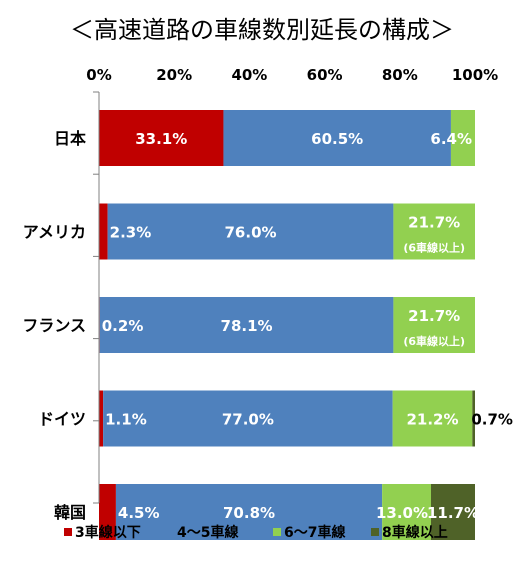 The width and height of the screenshot is (525, 561). Describe the element at coordinates (400, 75) in the screenshot. I see `x-tick-label: 80%` at that location.